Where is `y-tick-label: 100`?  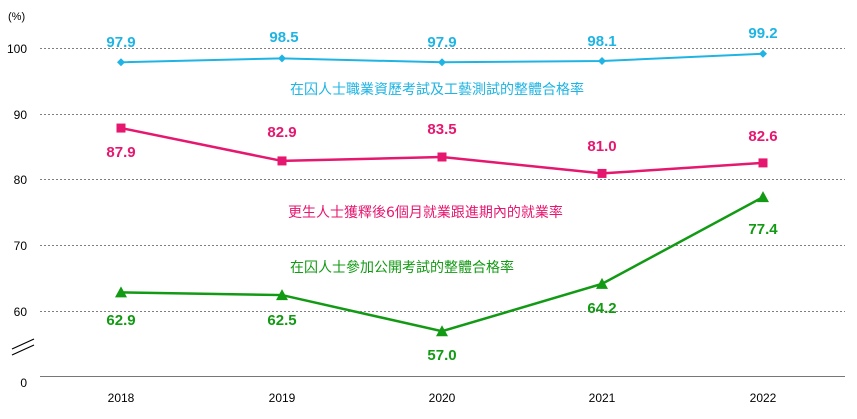 y-tick-label: 100 is located at coordinates (17, 49).